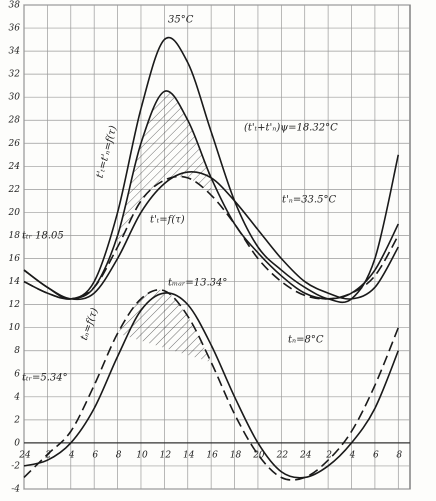 This screenshot has width=436, height=501. I want to click on y-tick-label: -2, so click(15, 466).